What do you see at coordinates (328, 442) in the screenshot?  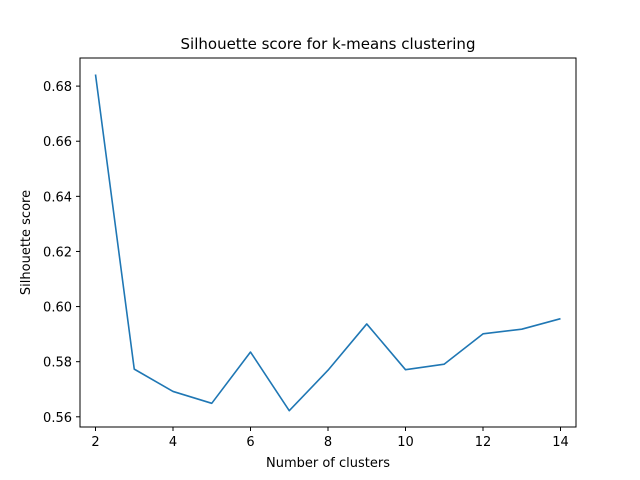 I see `x-tick-label: 8` at bounding box center [328, 442].